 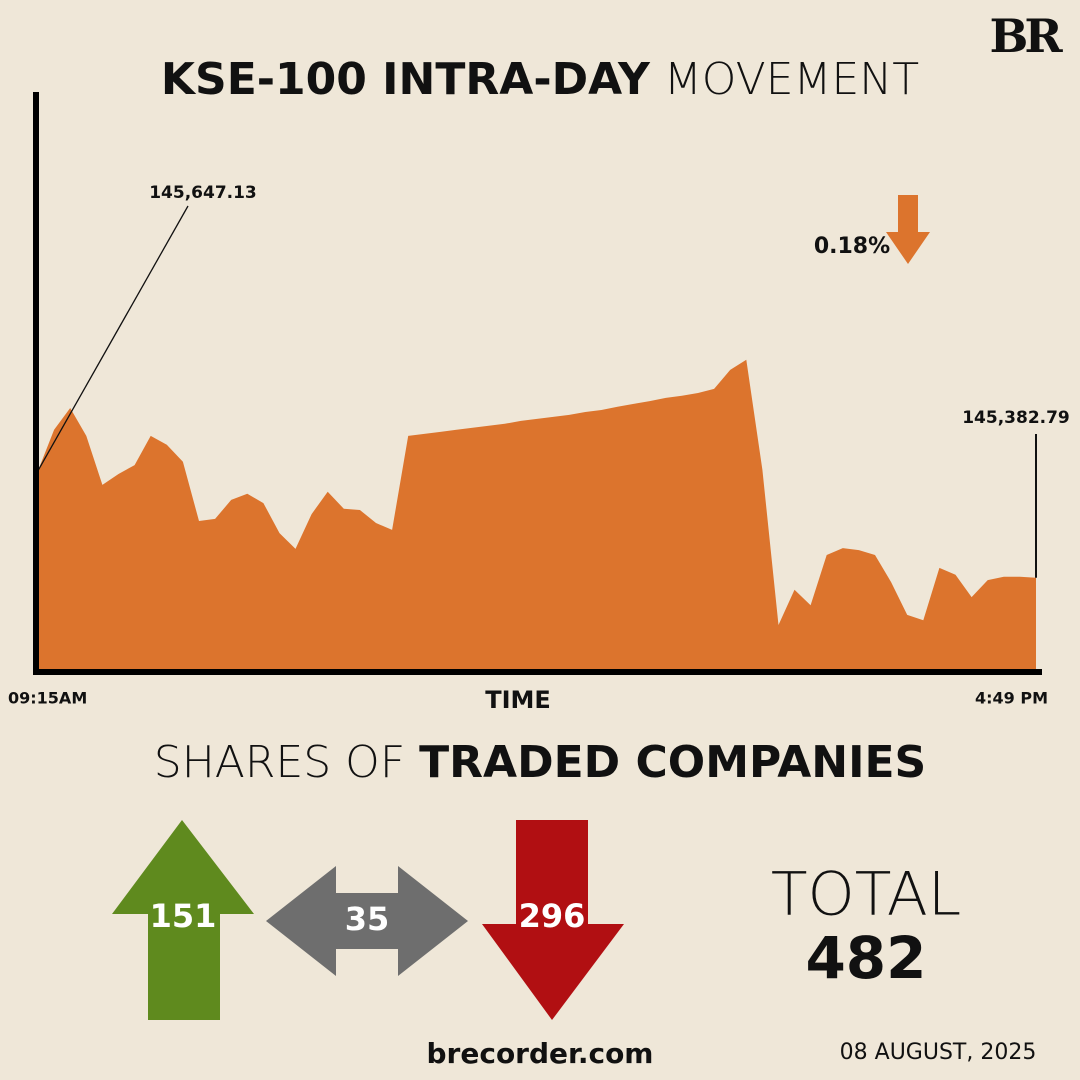 I want to click on date: 08 AUGUST, 2025, so click(x=938, y=1052).